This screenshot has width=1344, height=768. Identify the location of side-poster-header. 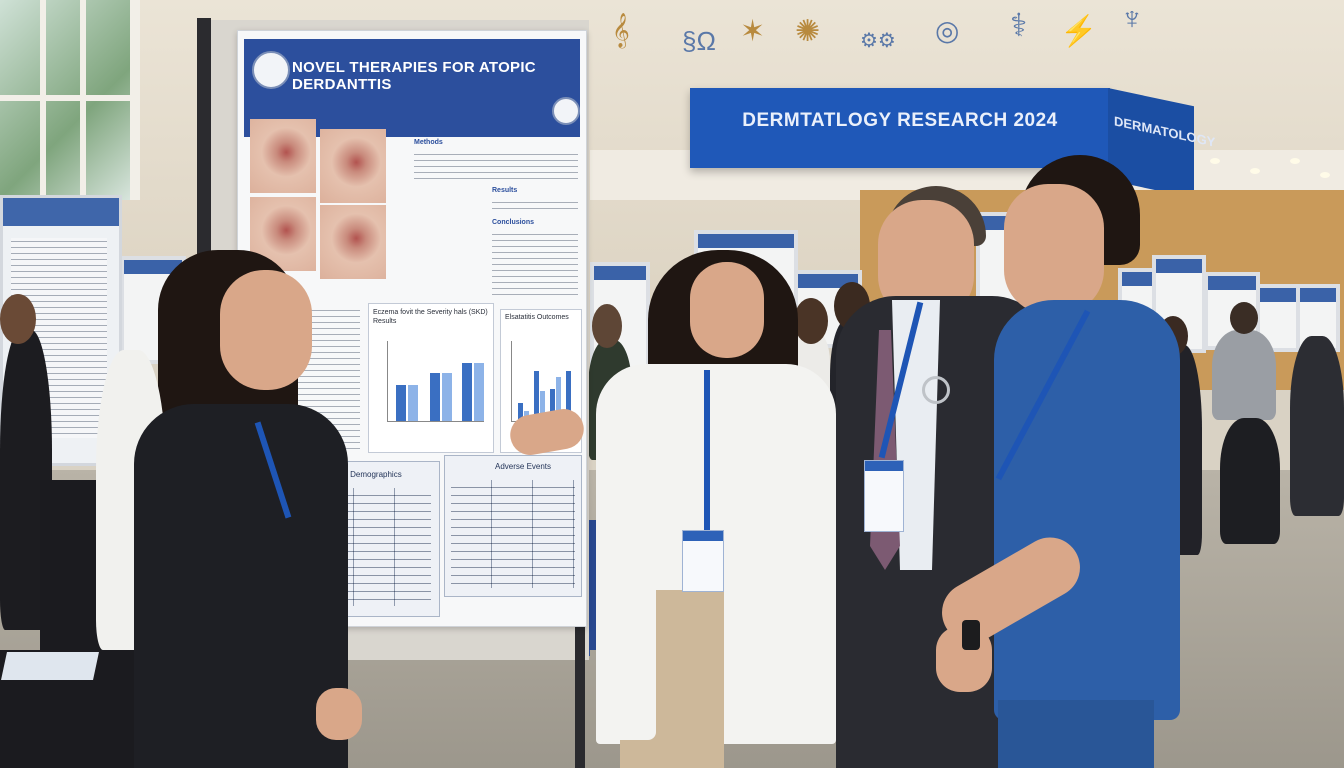
(61, 212).